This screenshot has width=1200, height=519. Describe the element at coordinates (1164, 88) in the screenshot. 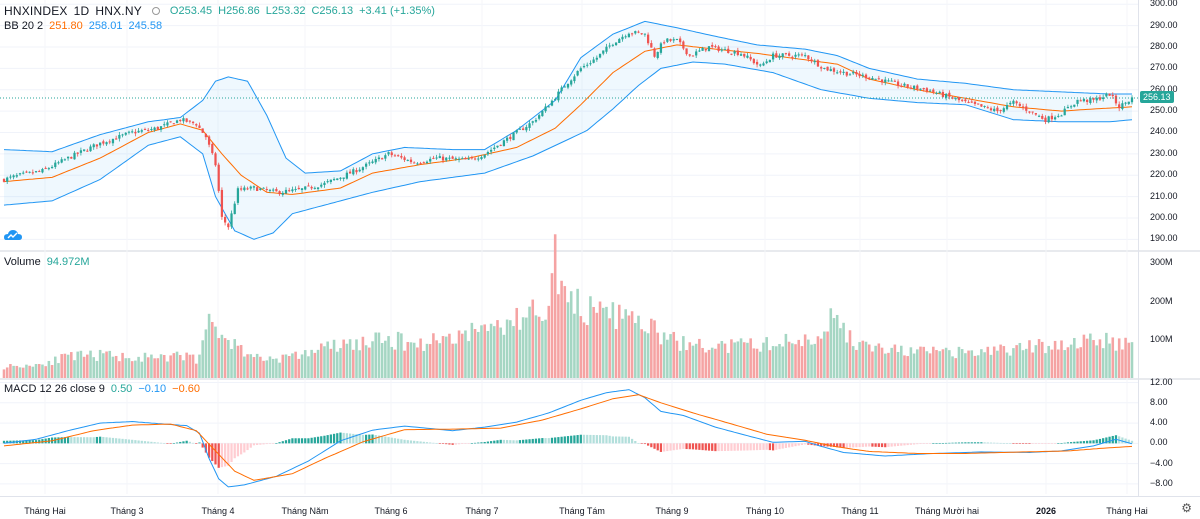

I see `price-tick-label: 260.00` at that location.